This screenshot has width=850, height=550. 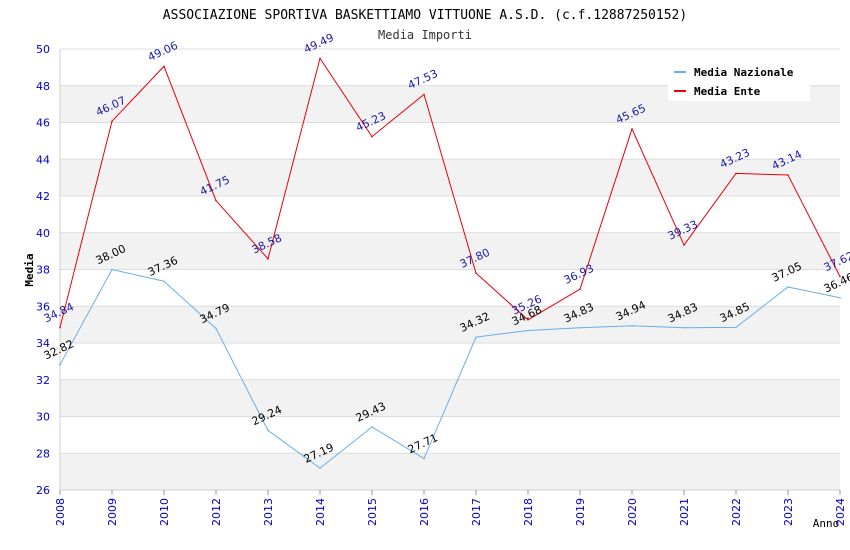 I want to click on x-tick-label: 2009, so click(x=112, y=512).